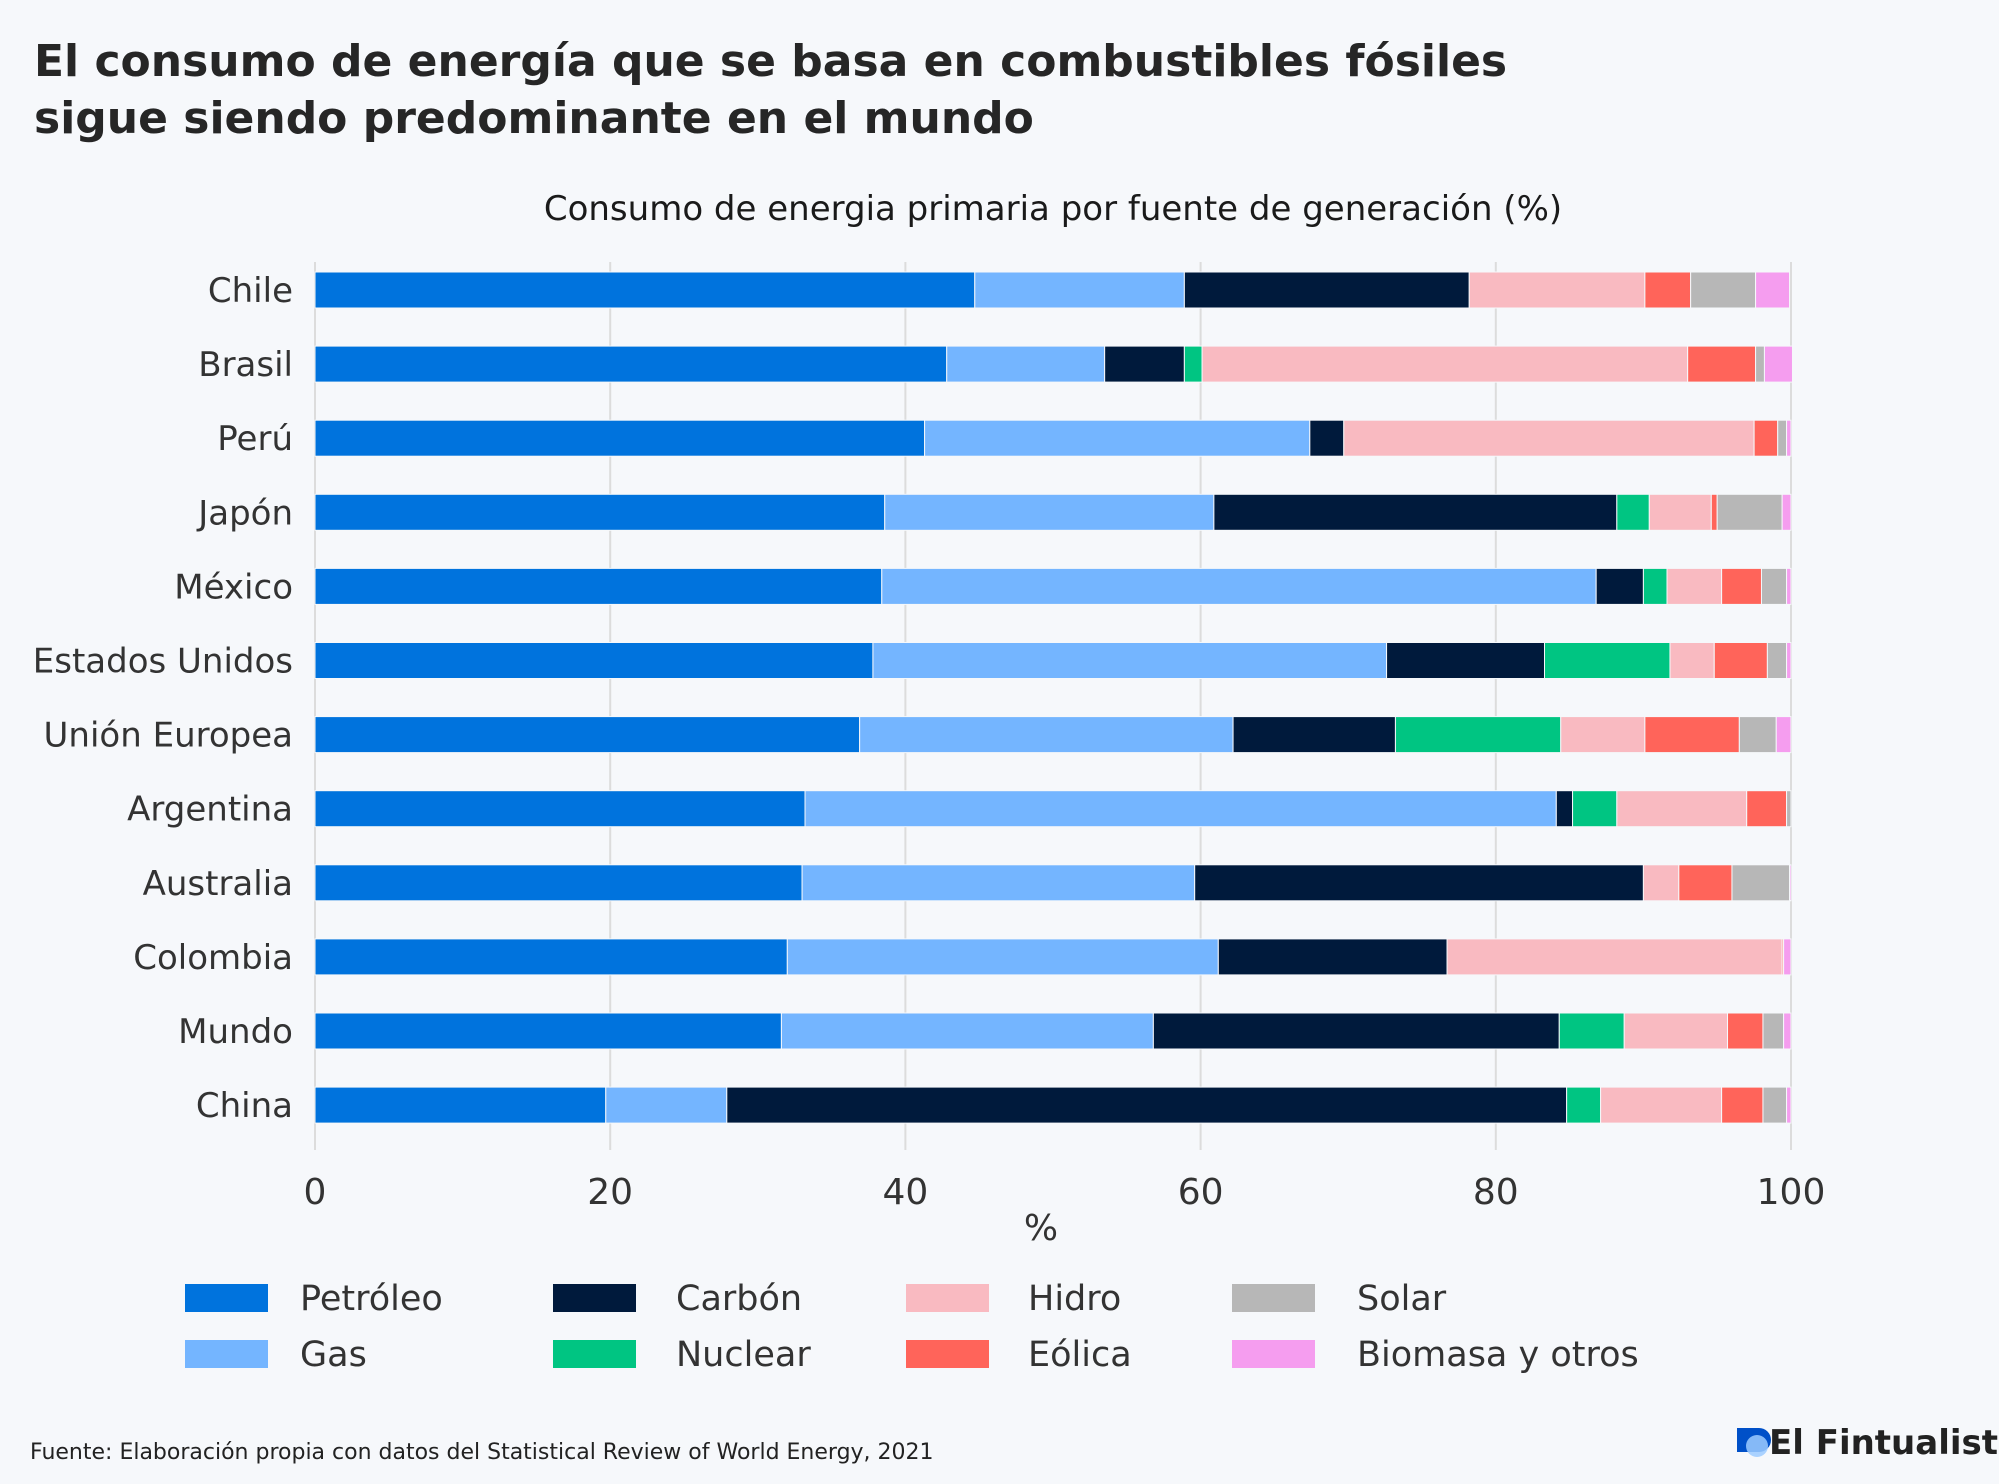 This screenshot has height=1484, width=1999. Describe the element at coordinates (1402, 1299) in the screenshot. I see `legend-label: Solar` at that location.